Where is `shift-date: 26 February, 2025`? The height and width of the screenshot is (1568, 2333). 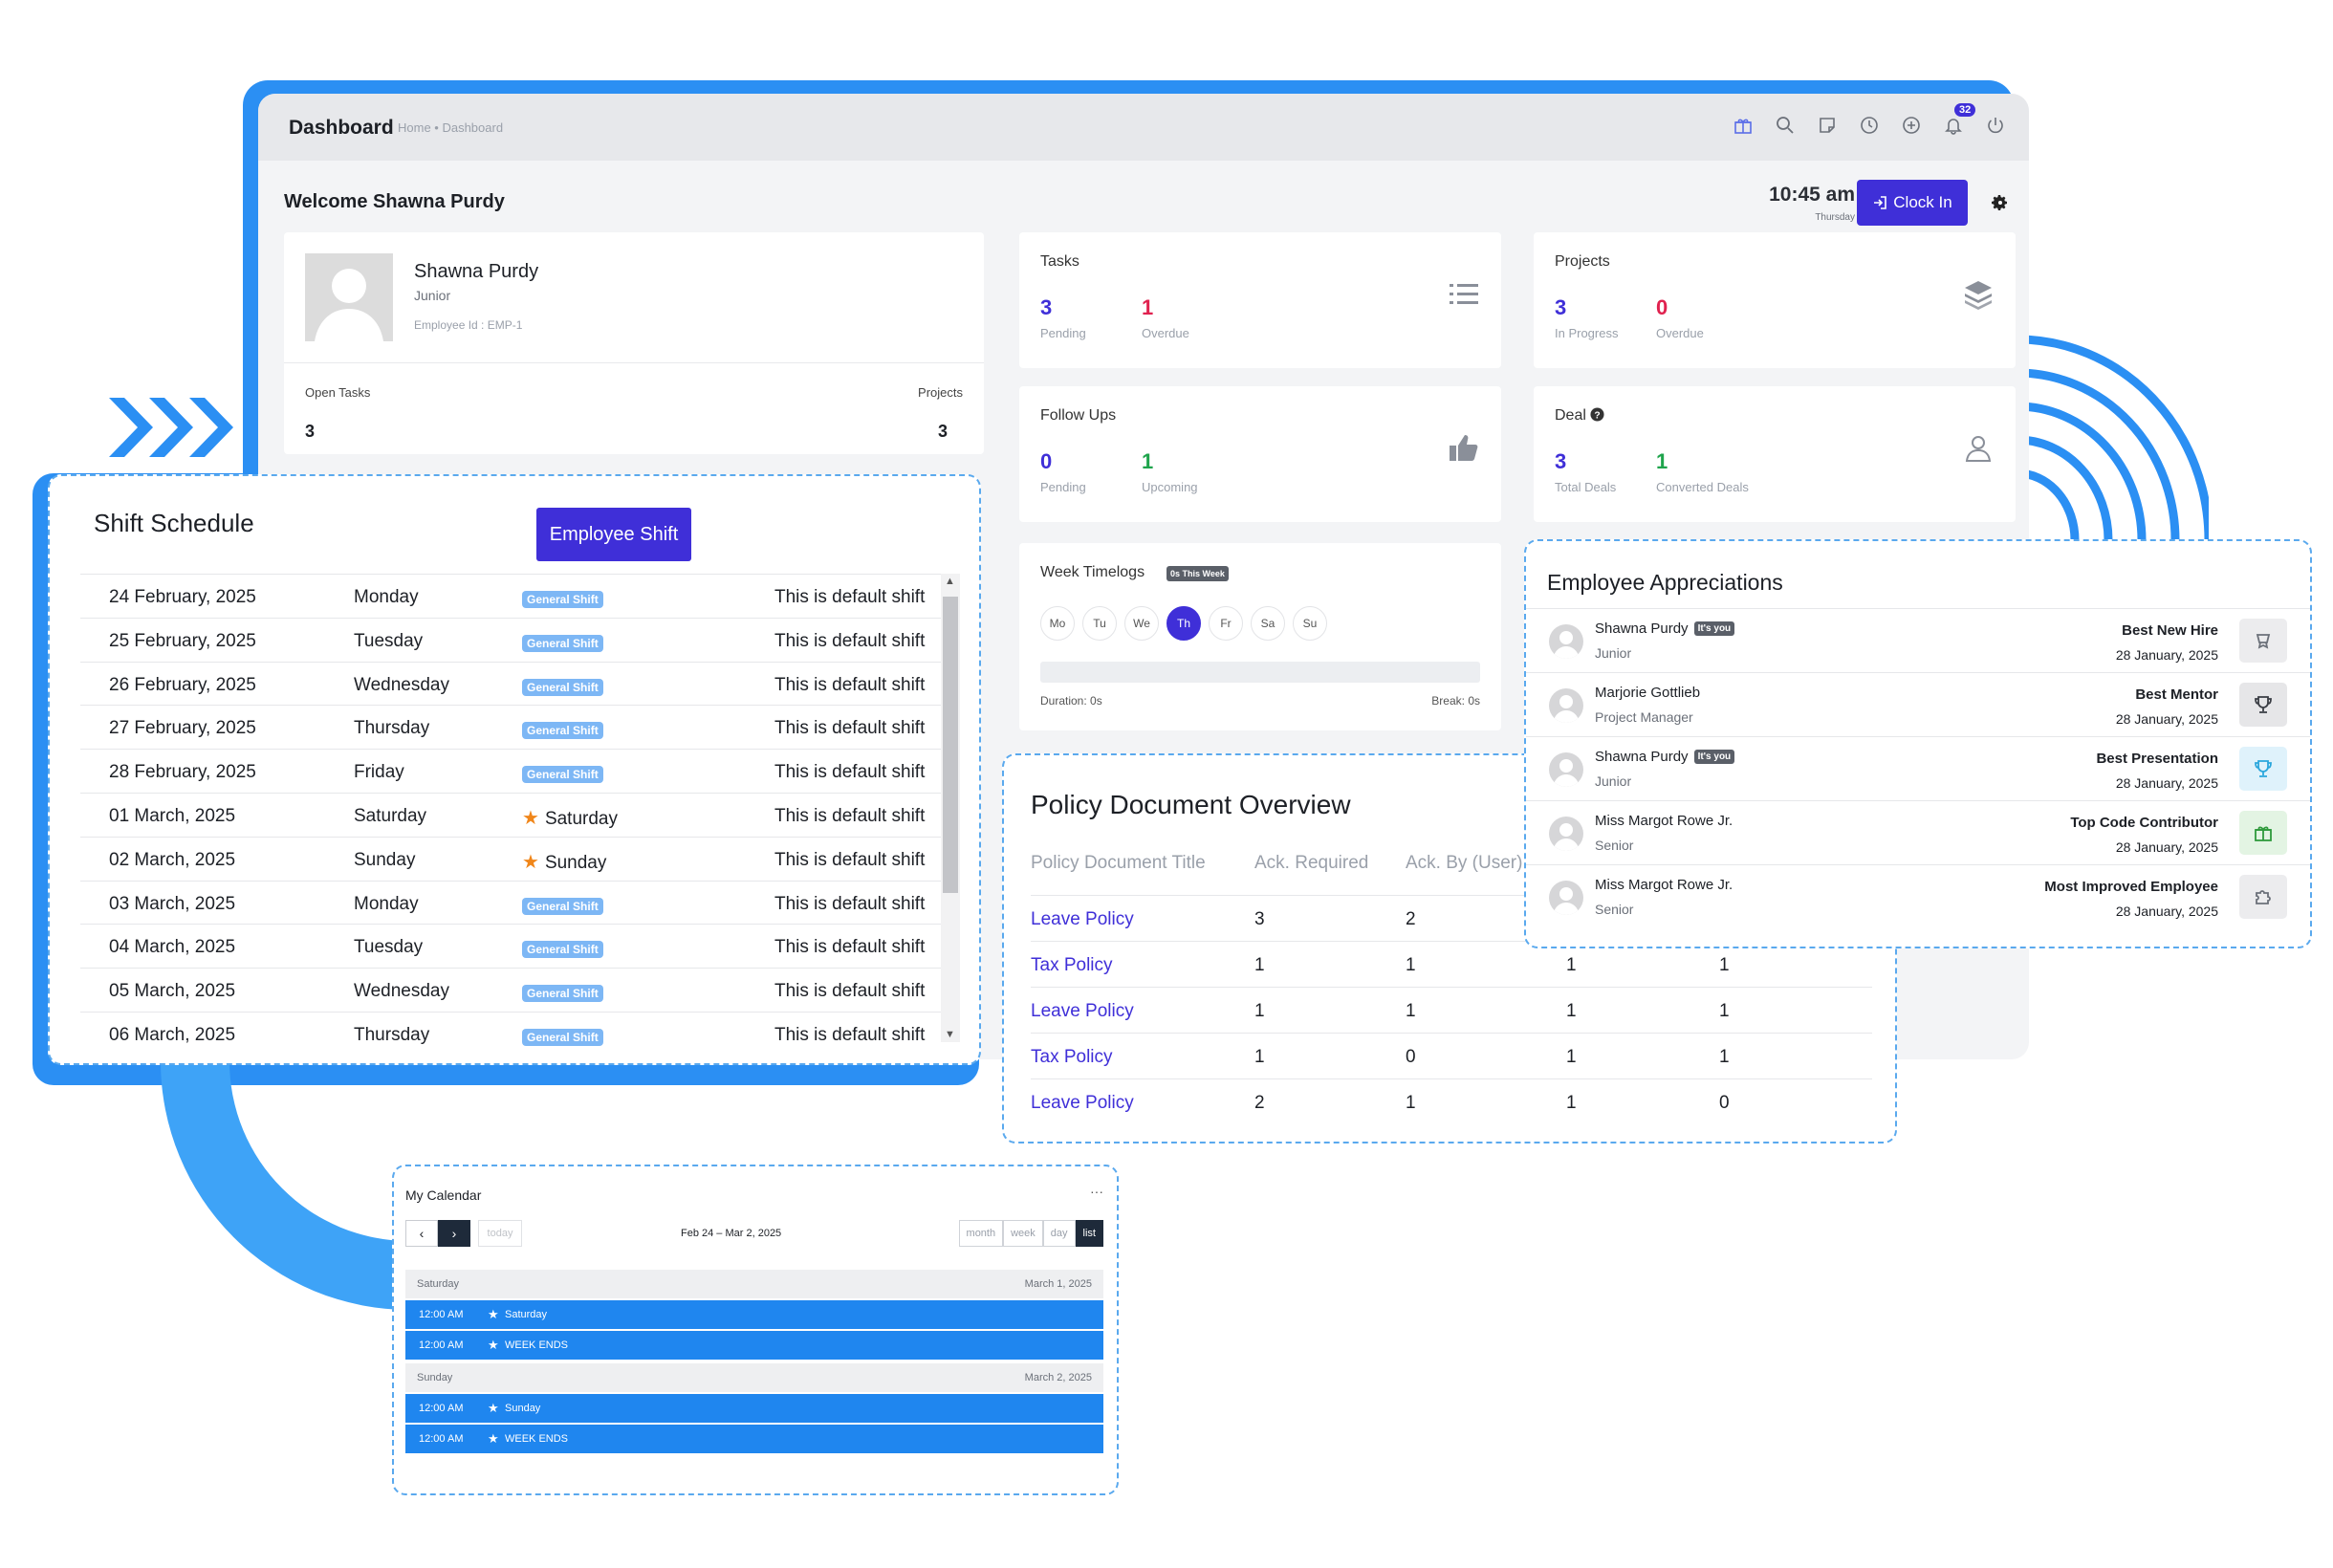
shift-date: 26 February, 2025 is located at coordinates (182, 684).